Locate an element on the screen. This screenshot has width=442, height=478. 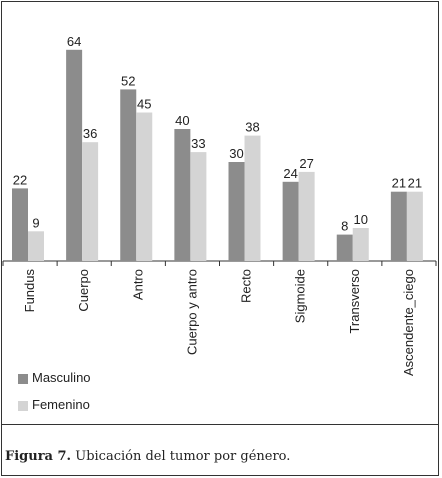
category-label: Sigmoide is located at coordinates (300, 296).